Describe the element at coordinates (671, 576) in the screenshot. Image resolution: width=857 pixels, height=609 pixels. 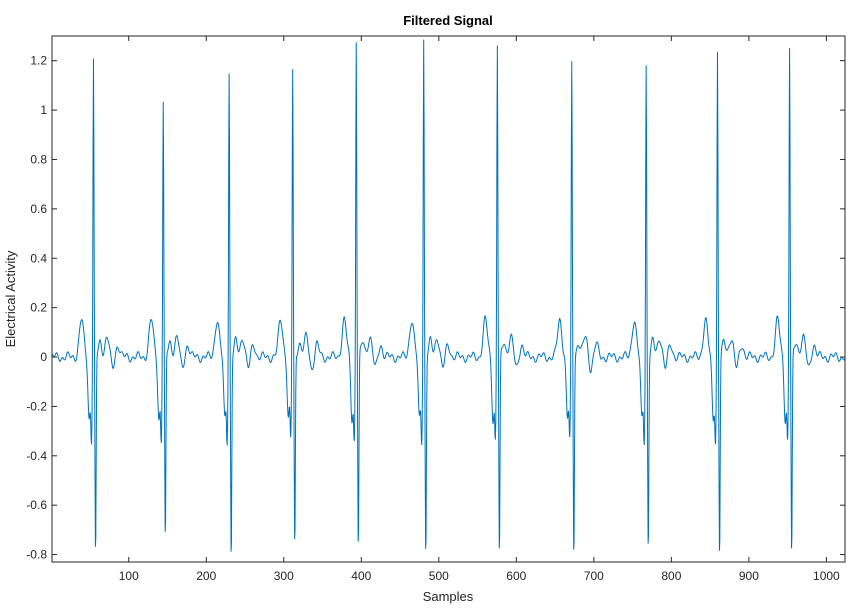
I see `x-tick-label: 800` at that location.